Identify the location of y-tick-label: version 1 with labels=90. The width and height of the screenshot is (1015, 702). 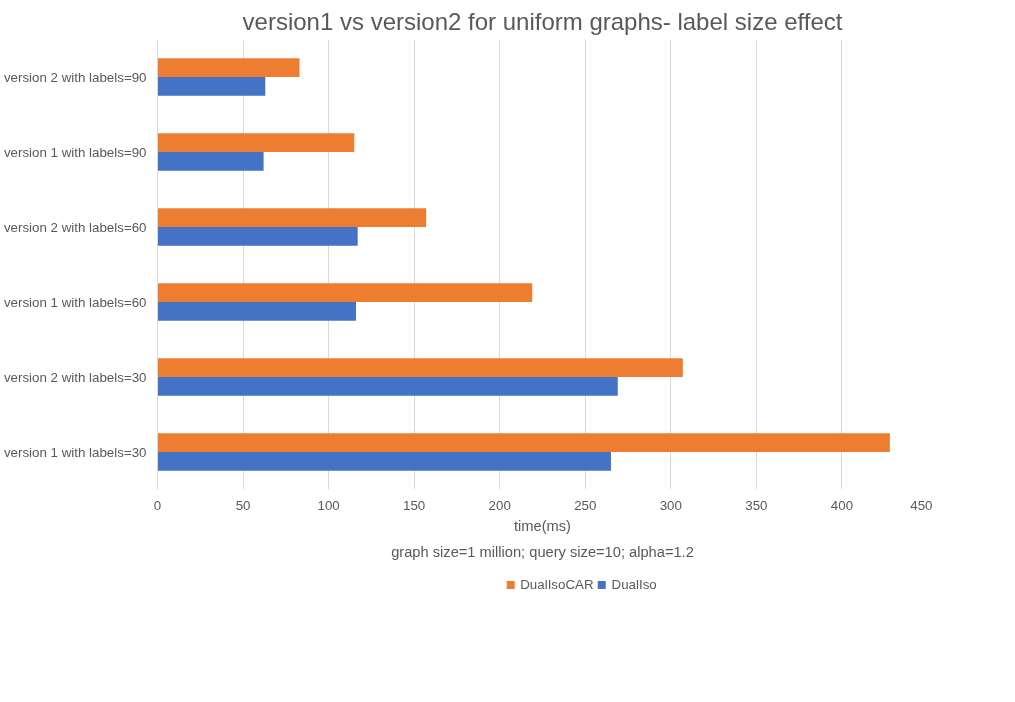
(75, 152).